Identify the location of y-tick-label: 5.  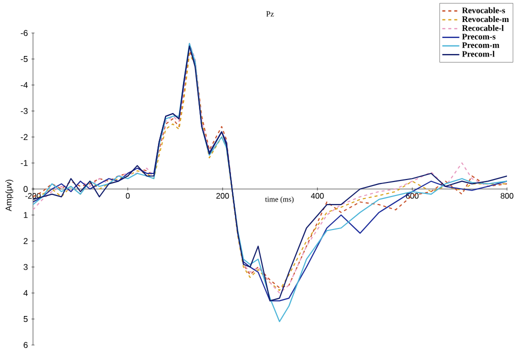
(26, 319).